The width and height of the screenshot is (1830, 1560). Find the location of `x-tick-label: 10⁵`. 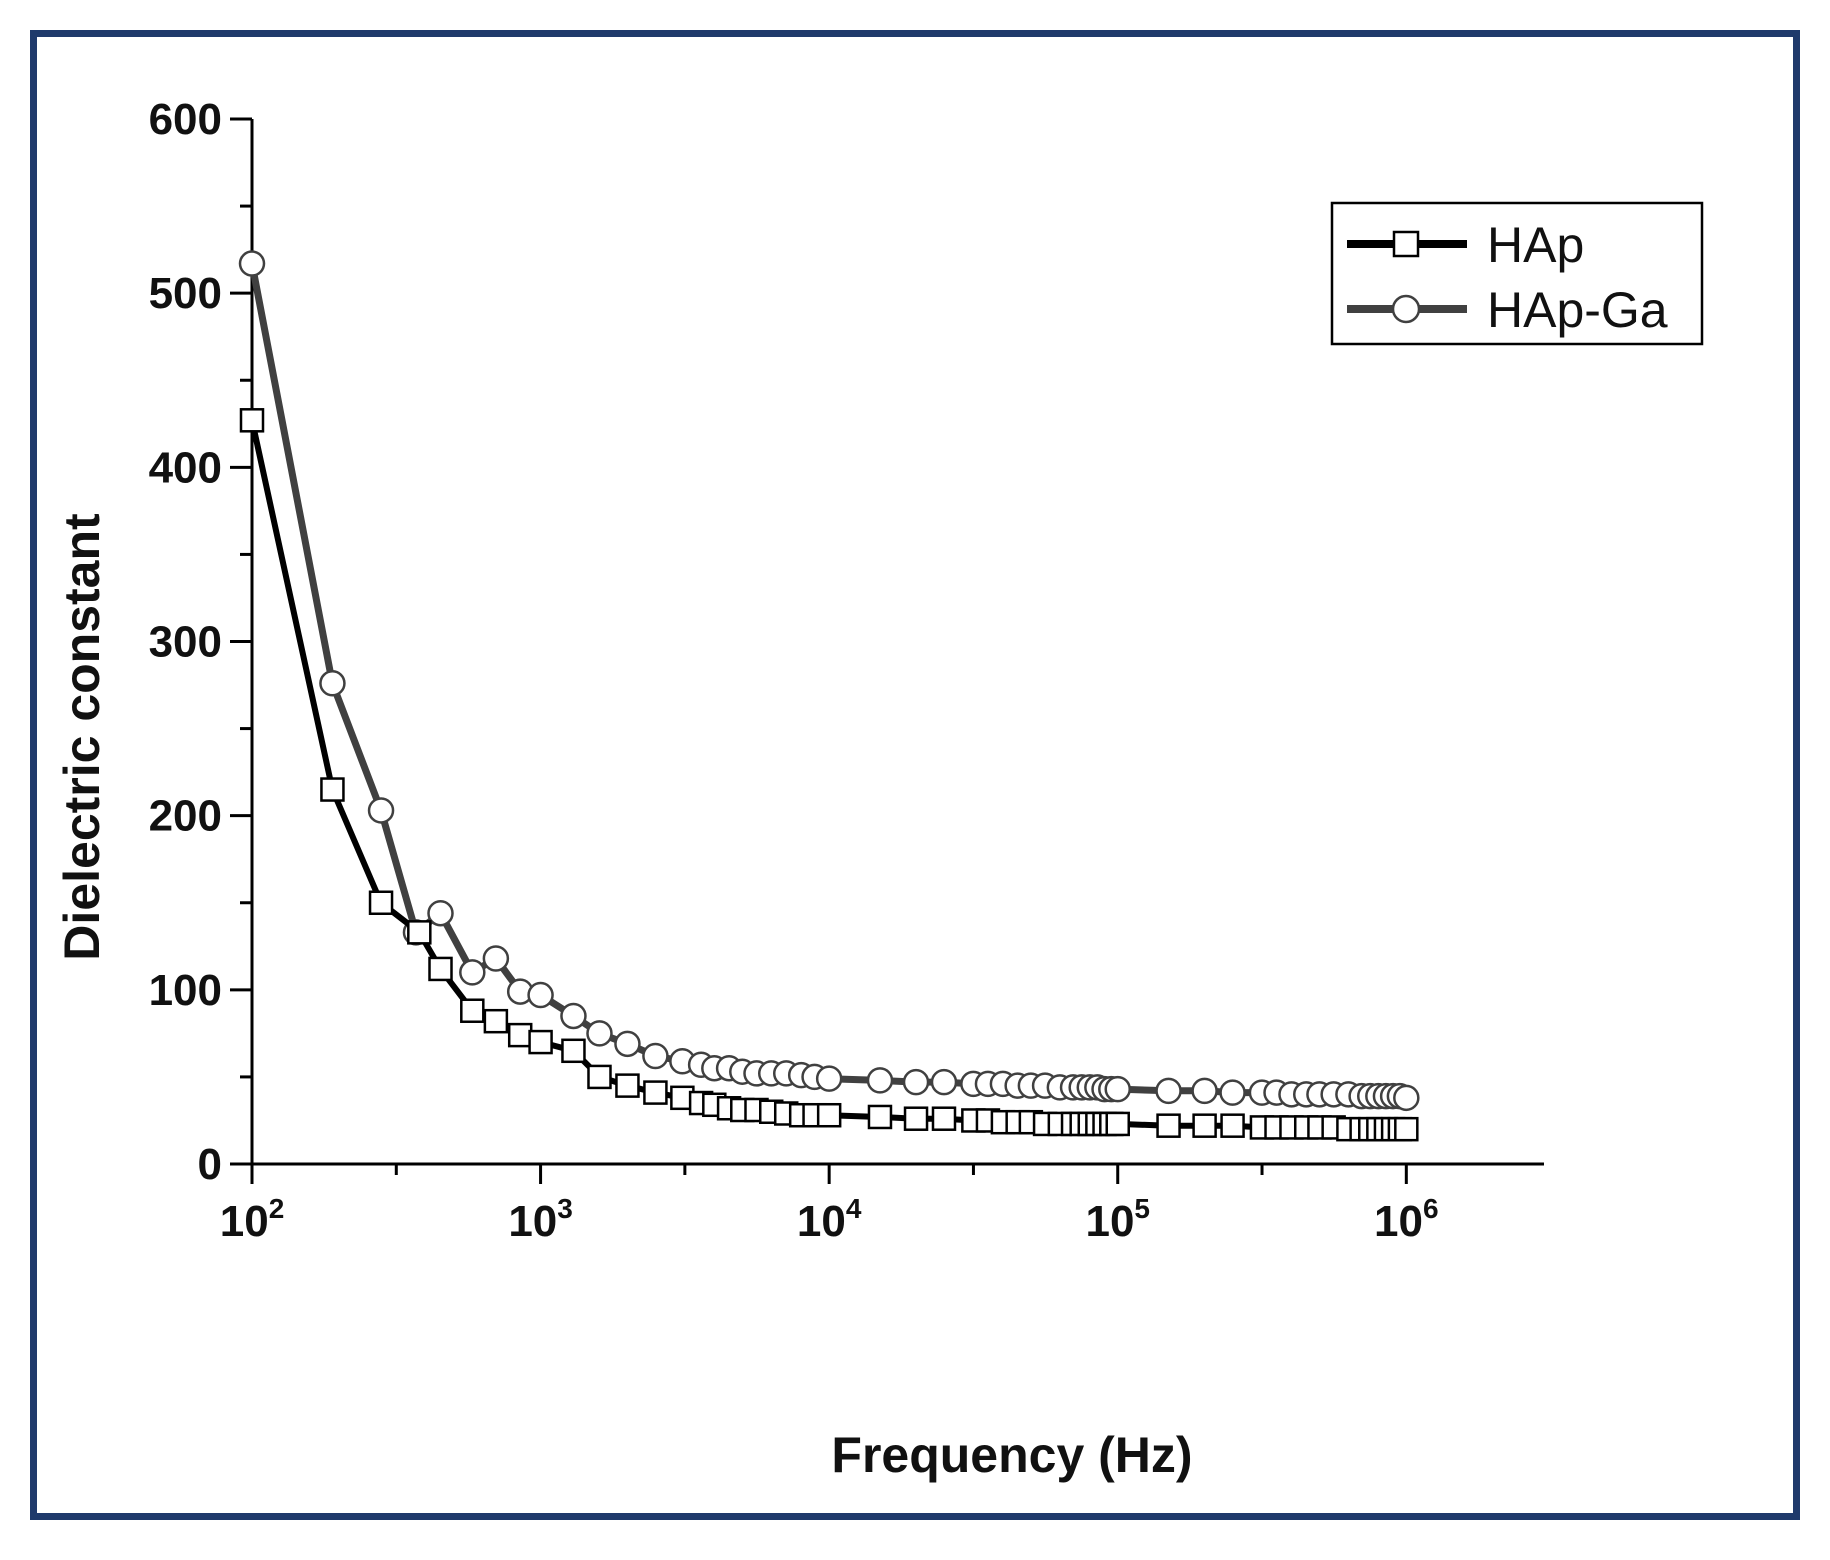

x-tick-label: 10⁵ is located at coordinates (1117, 1219).